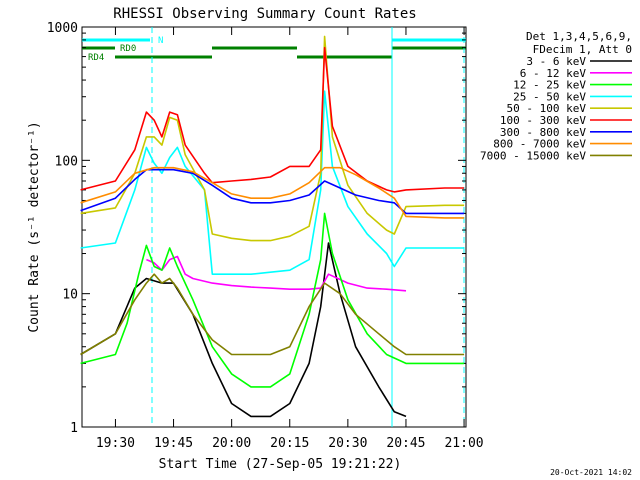 The width and height of the screenshot is (640, 480). Describe the element at coordinates (539, 144) in the screenshot. I see `legend-label-7: 800 - 7000 keV` at that location.